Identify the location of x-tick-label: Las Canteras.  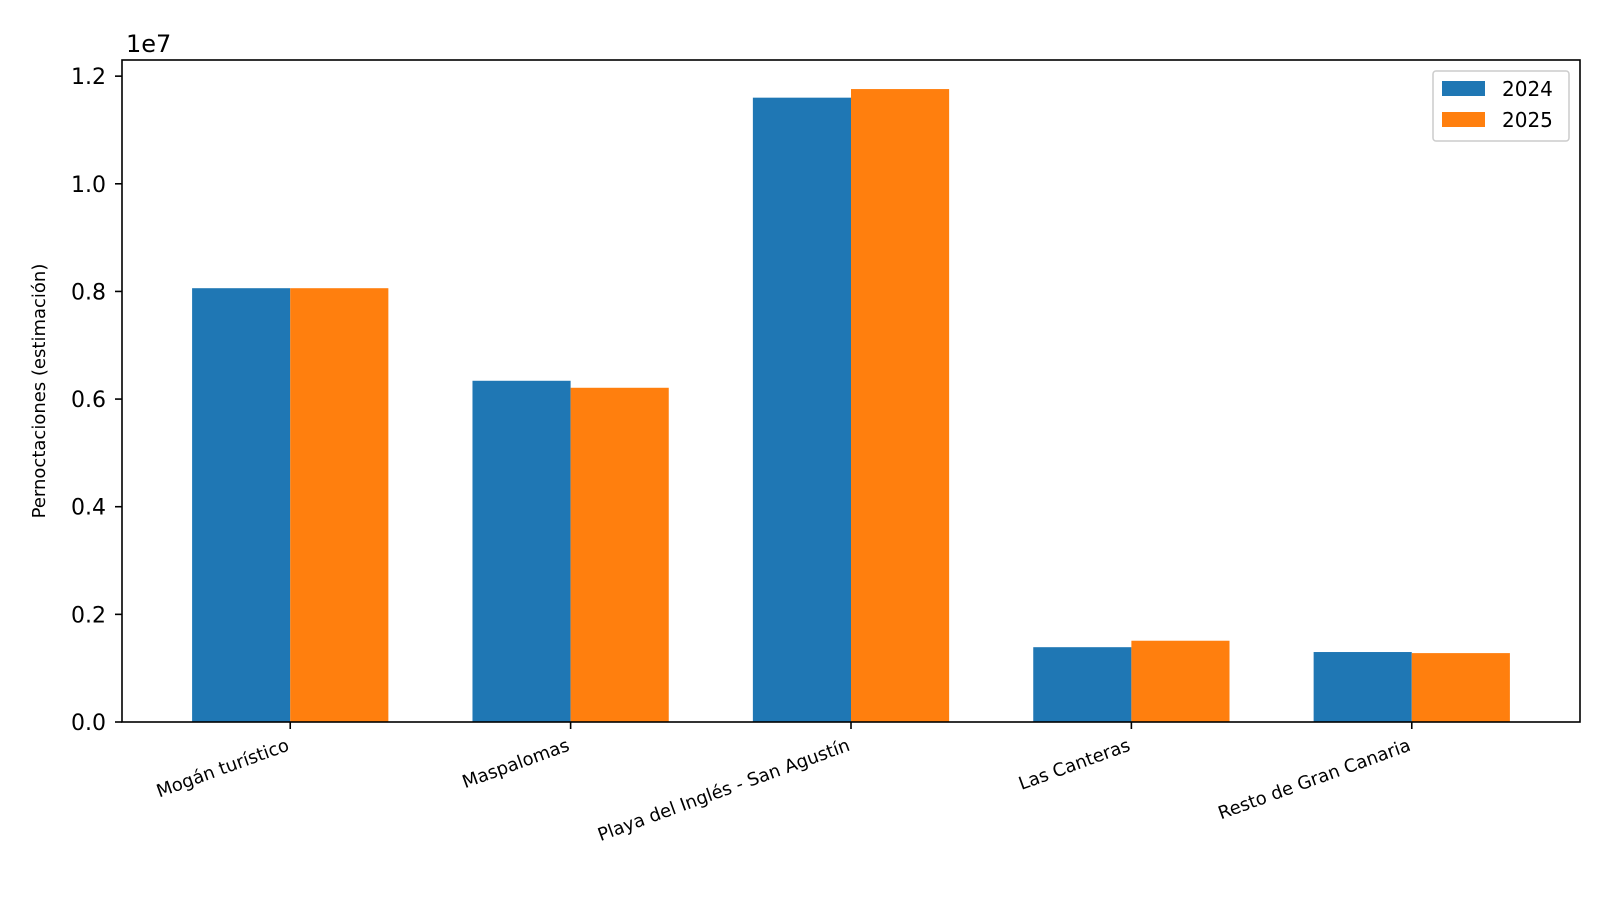
(1074, 765).